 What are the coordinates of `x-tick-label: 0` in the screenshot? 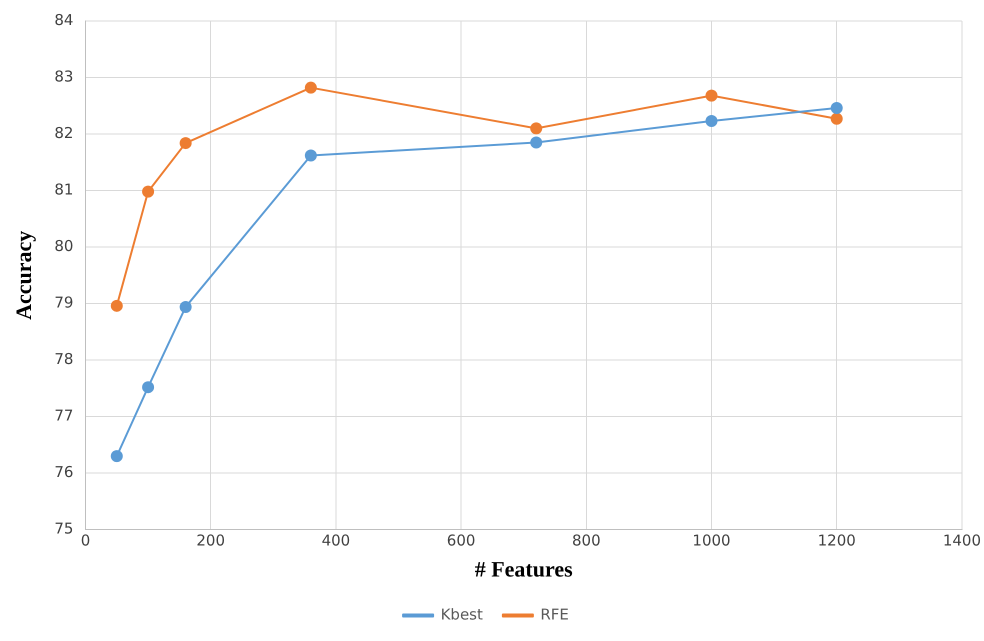 It's located at (85, 540).